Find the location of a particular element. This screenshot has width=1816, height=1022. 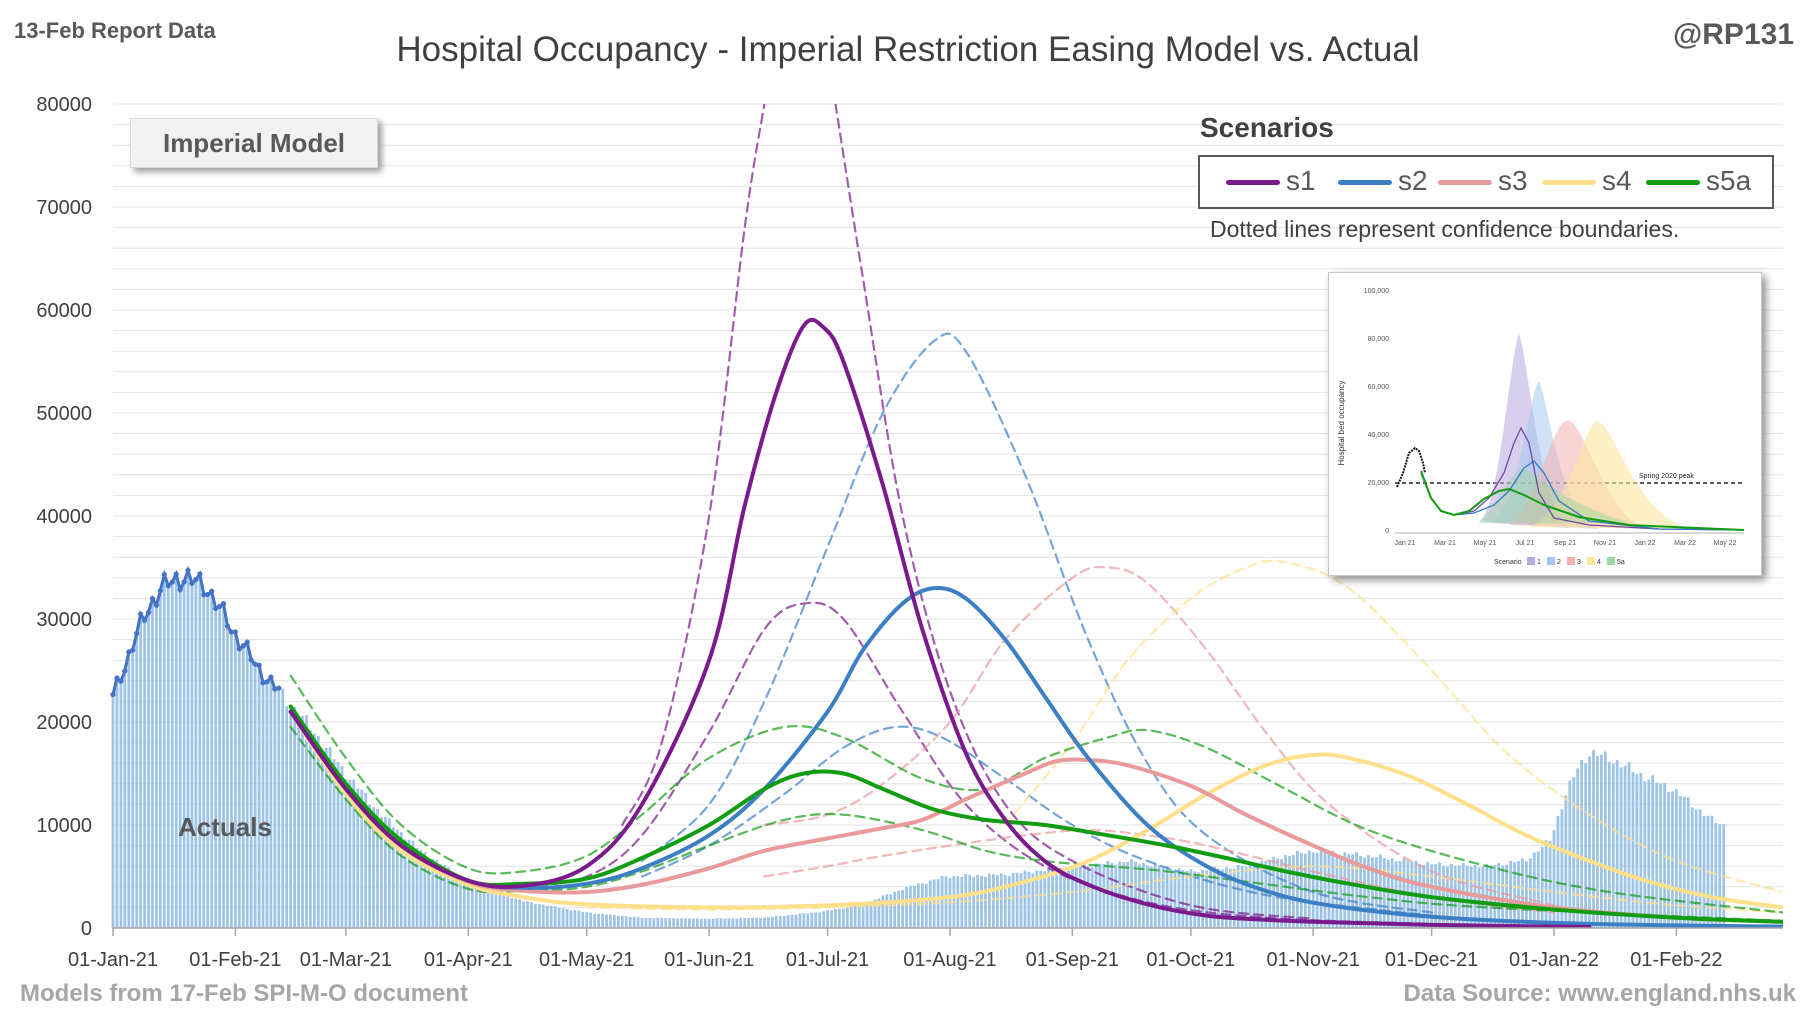

series-line-s2-lower is located at coordinates (1036, 821).